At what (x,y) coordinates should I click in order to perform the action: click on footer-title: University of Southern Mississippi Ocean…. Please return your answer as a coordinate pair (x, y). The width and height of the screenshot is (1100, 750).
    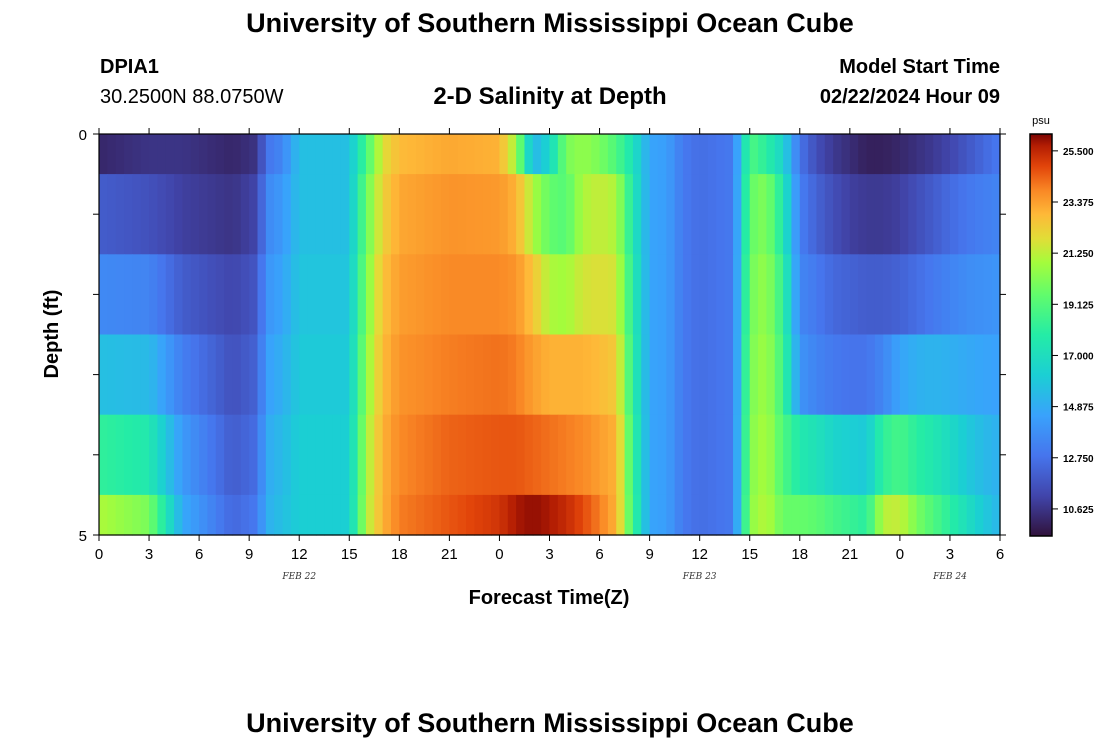
    Looking at the image, I should click on (550, 723).